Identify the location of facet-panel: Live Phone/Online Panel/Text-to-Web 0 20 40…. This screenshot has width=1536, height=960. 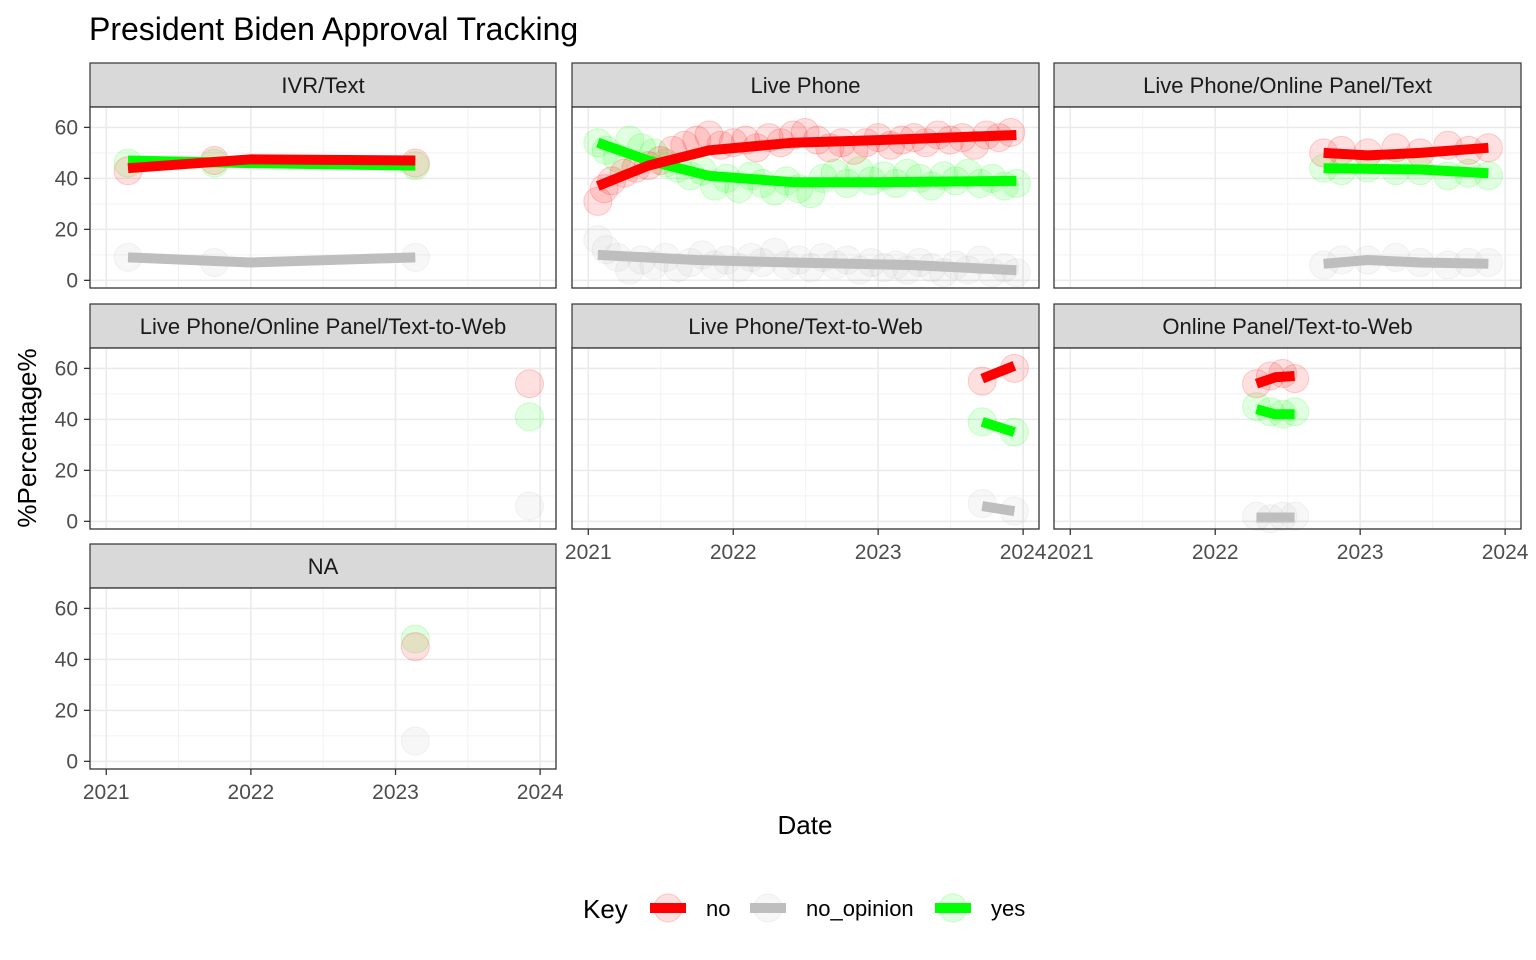
(306, 418).